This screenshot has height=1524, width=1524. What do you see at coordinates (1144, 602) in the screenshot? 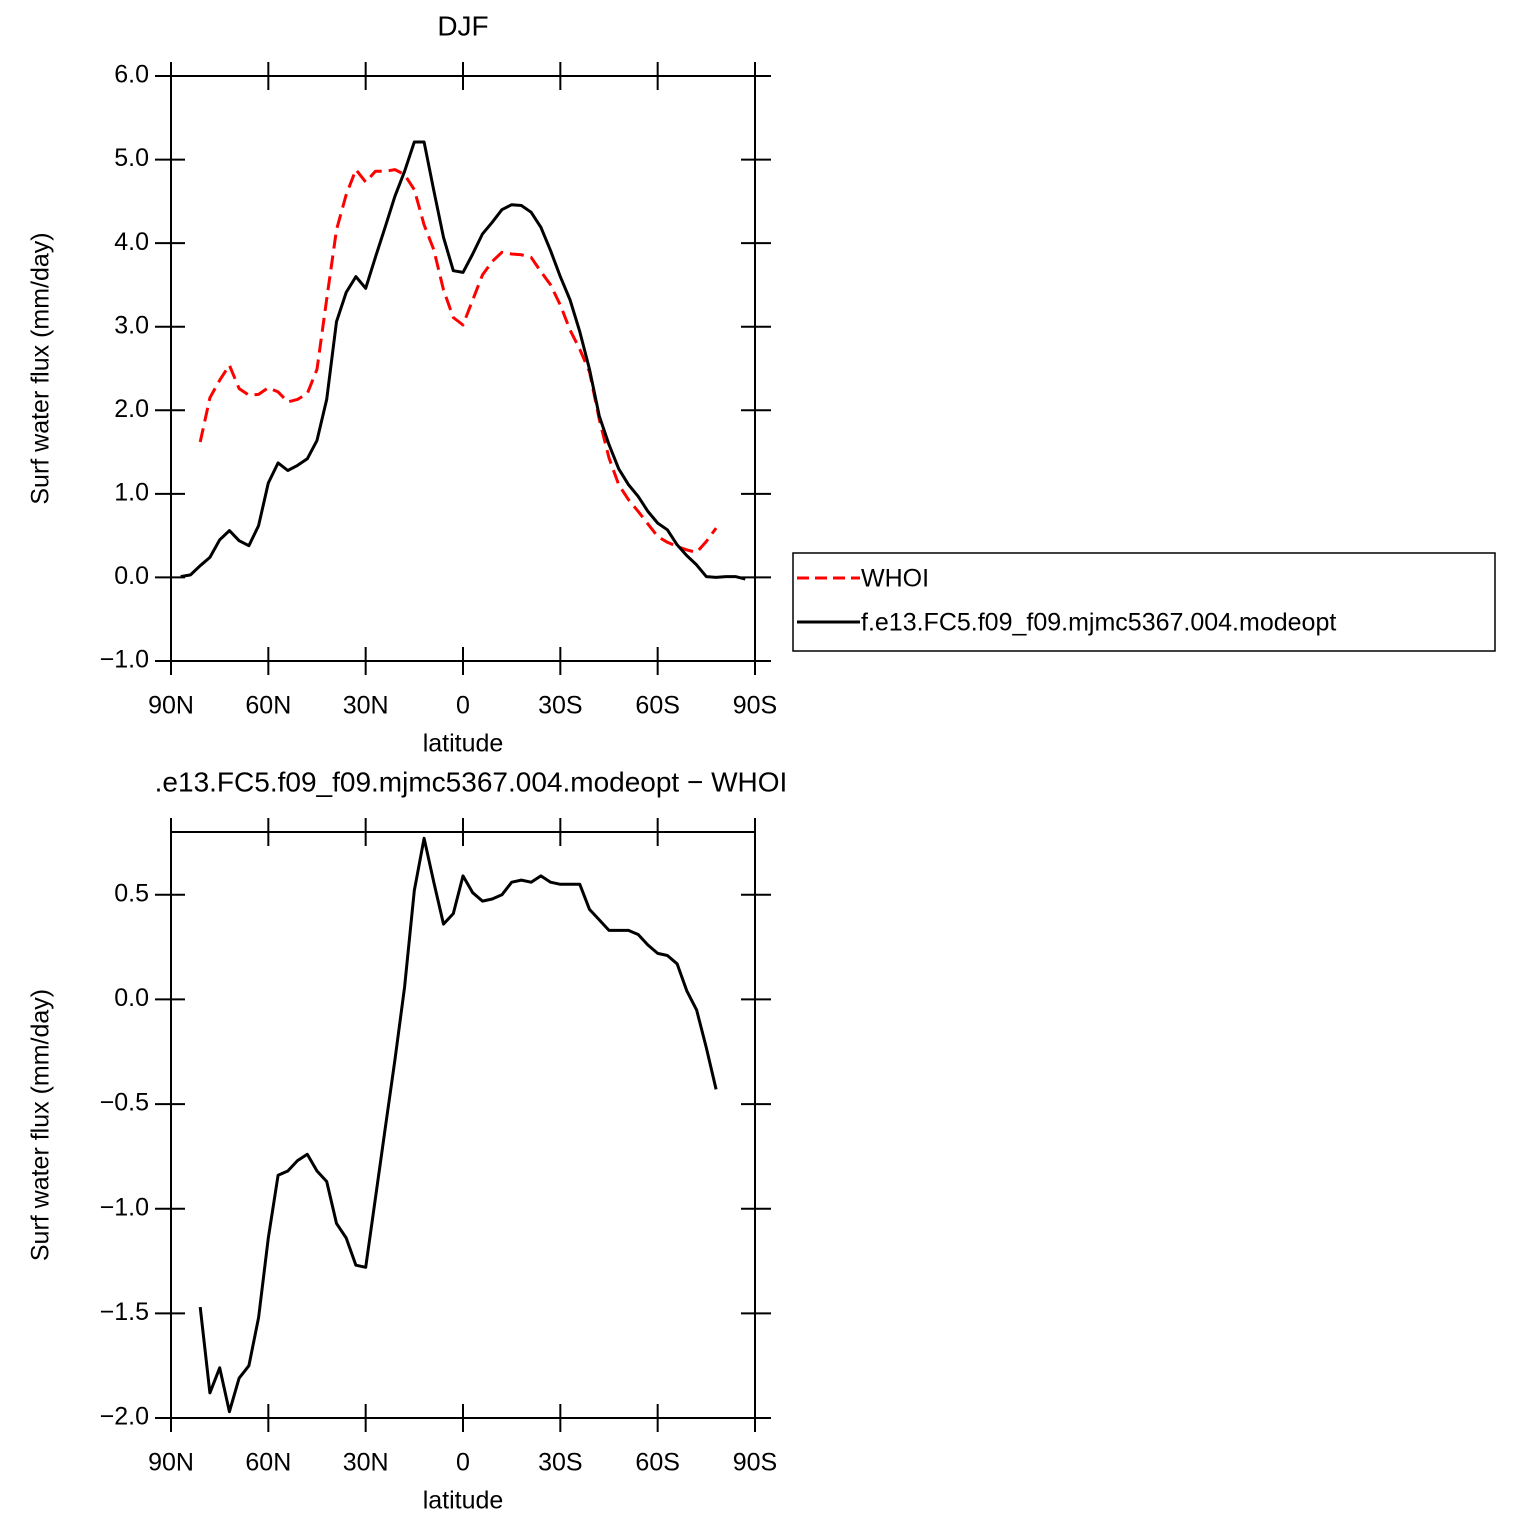
I see `legend-box` at bounding box center [1144, 602].